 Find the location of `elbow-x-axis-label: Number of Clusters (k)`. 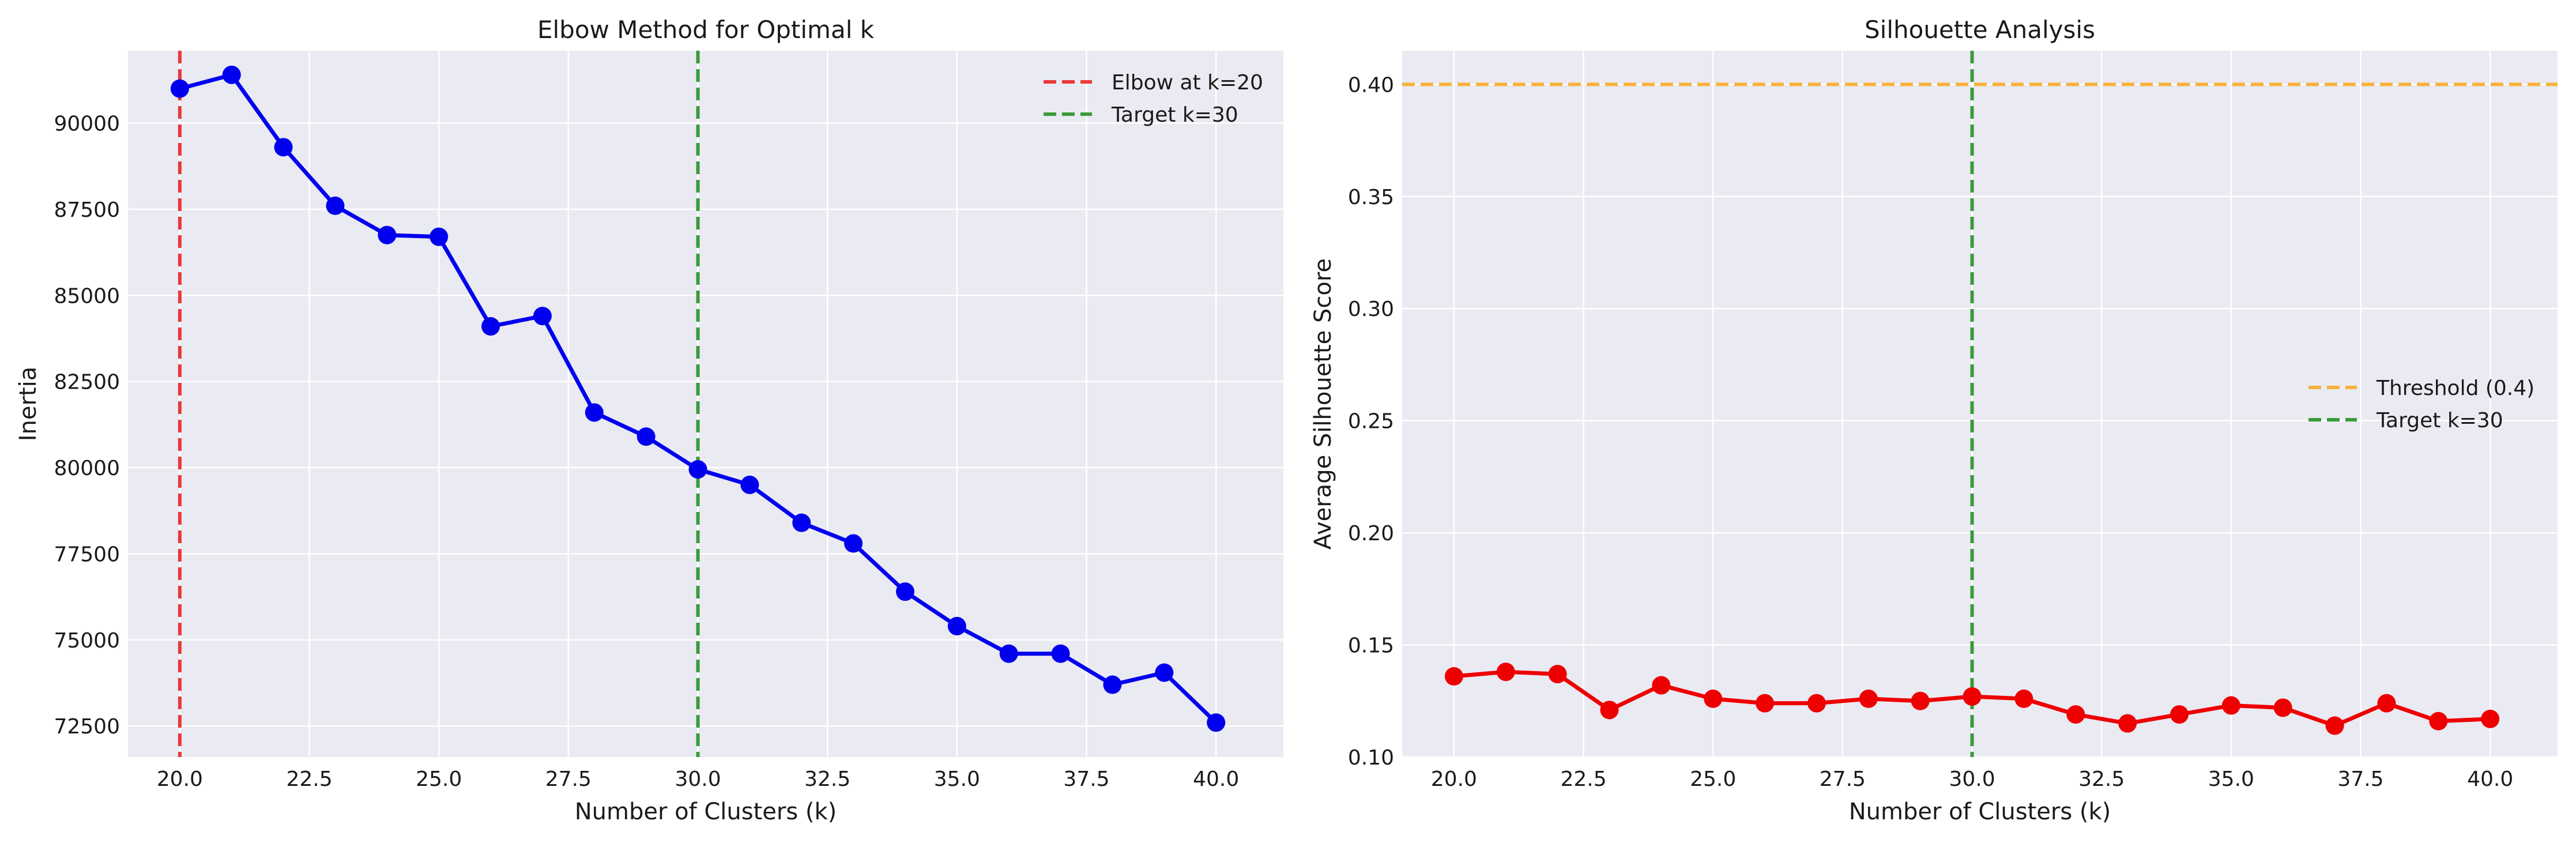

elbow-x-axis-label: Number of Clusters (k) is located at coordinates (706, 812).